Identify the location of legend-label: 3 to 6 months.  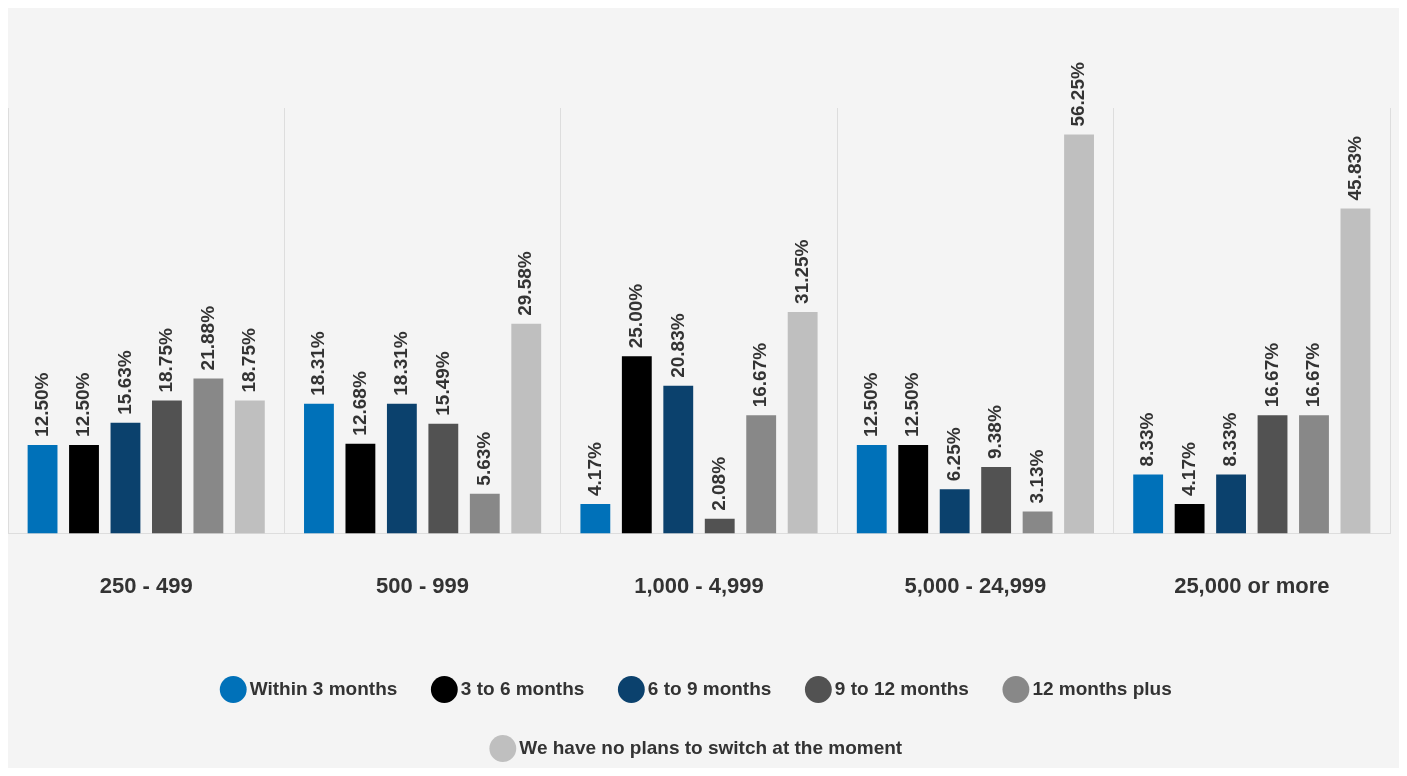
(522, 688).